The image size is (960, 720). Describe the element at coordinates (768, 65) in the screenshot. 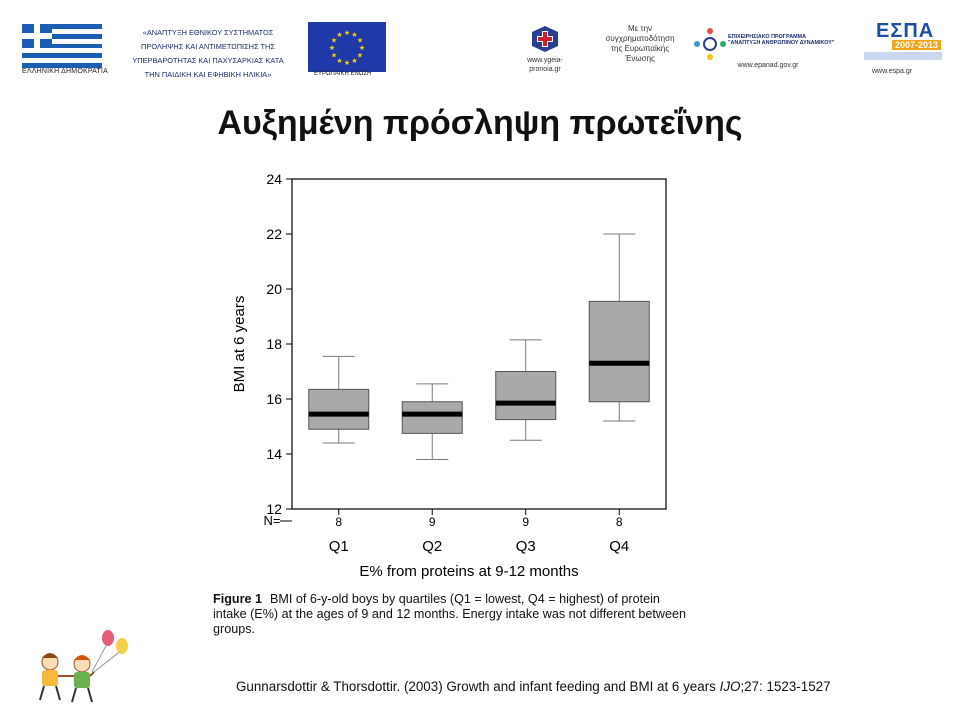

I see `epanad-url: www.epanad.gov.gr` at that location.